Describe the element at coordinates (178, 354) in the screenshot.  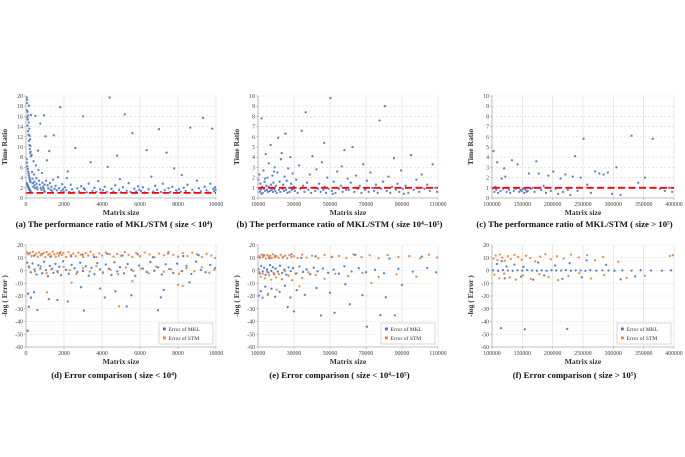
I see `x-tick-label: 8000` at that location.